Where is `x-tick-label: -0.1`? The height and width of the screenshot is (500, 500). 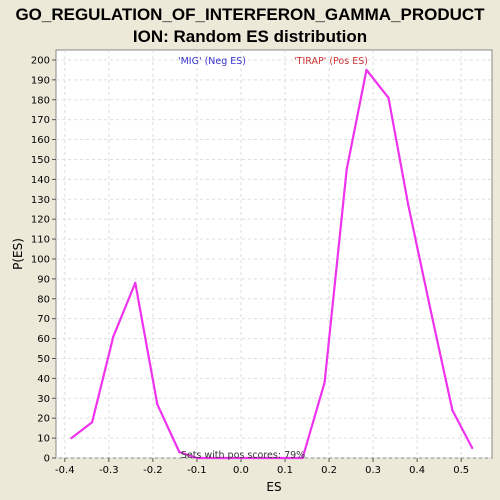
x-tick-label: -0.1 is located at coordinates (197, 470).